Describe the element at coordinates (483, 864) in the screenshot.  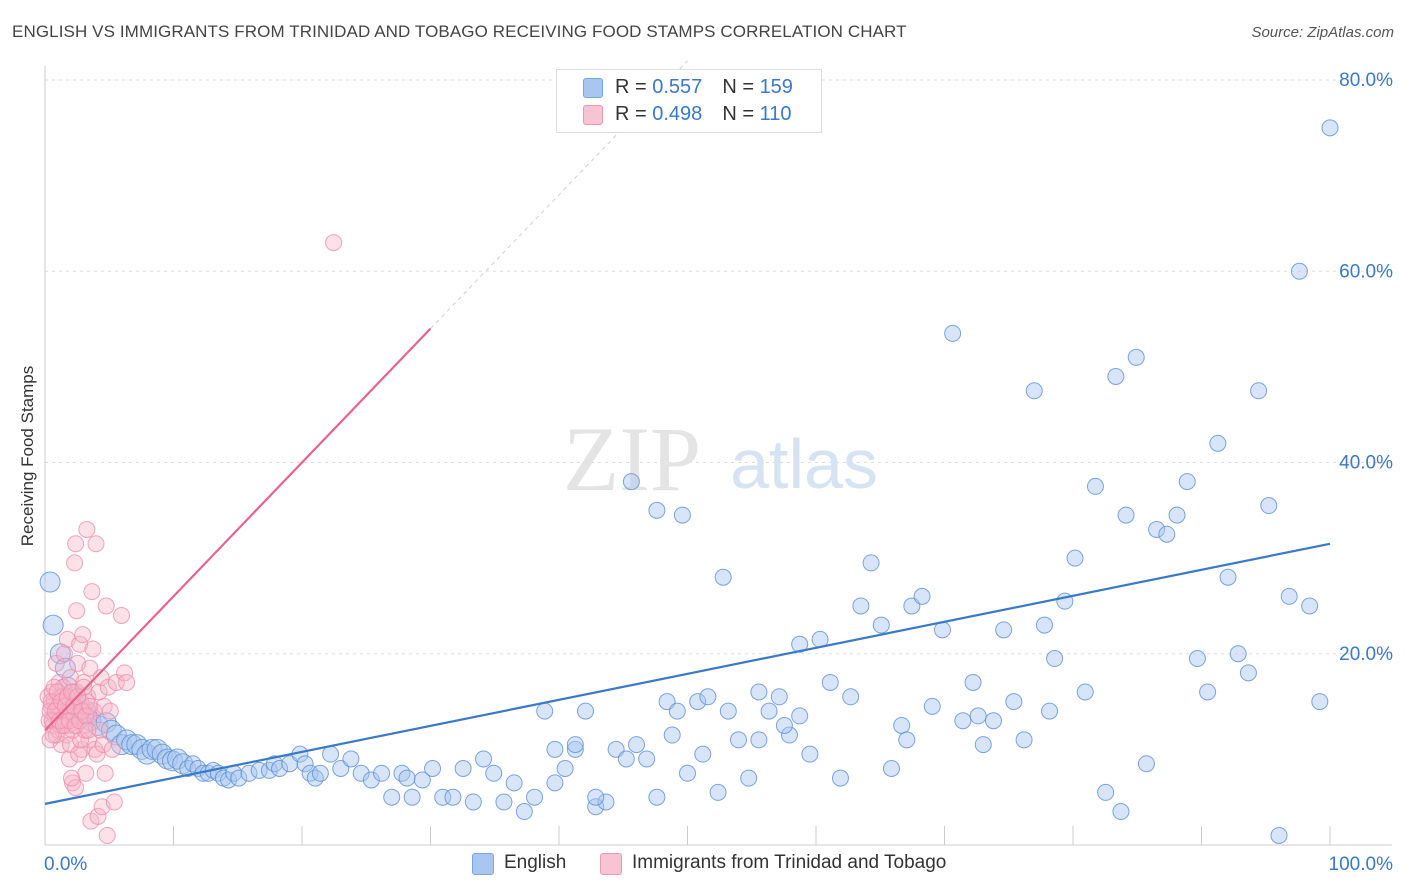
I see `bottom-legend-swatch-english` at that location.